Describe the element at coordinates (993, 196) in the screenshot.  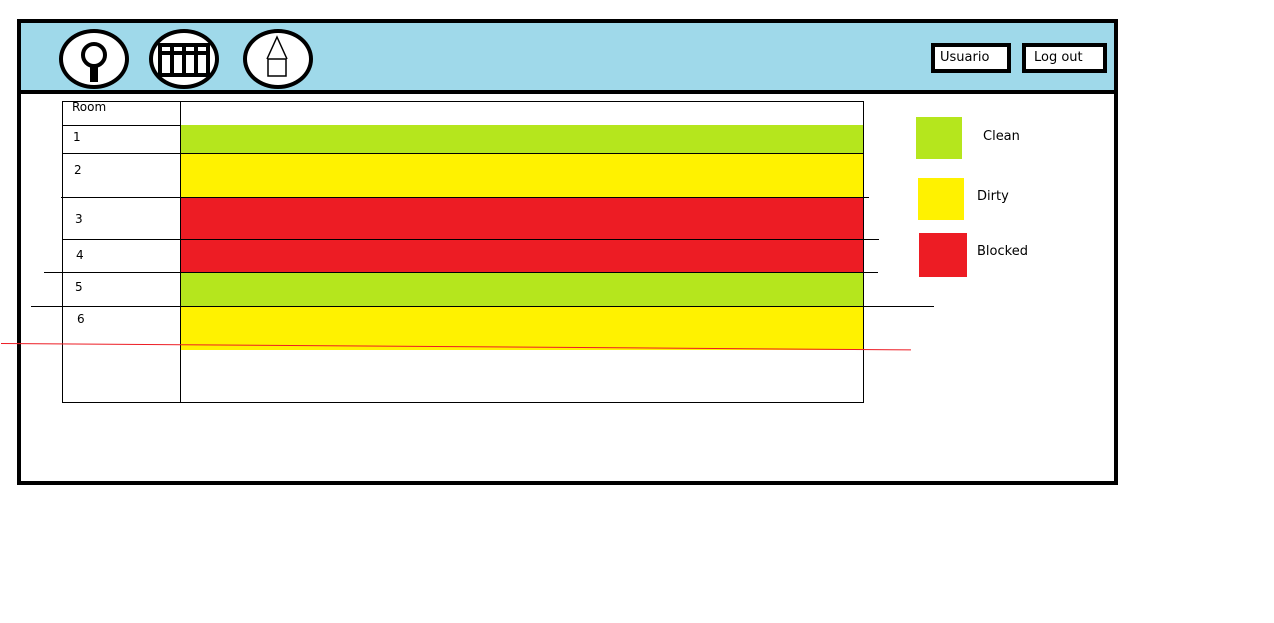
I see `legend-label-dirty: Dirty` at that location.